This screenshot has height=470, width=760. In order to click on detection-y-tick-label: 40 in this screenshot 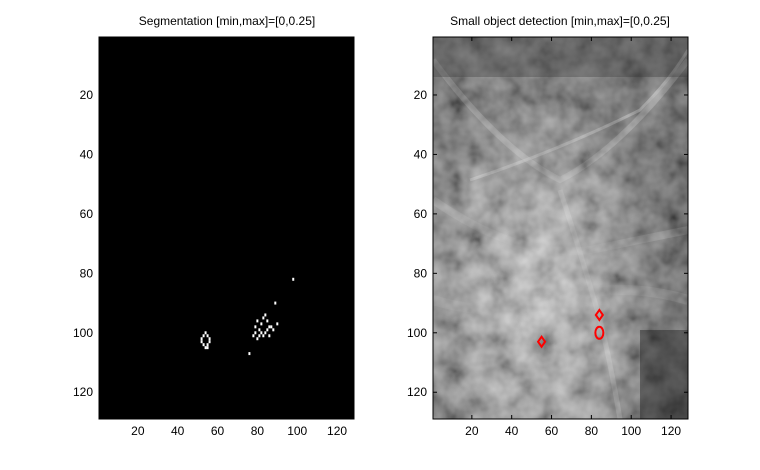, I will do `click(421, 154)`.